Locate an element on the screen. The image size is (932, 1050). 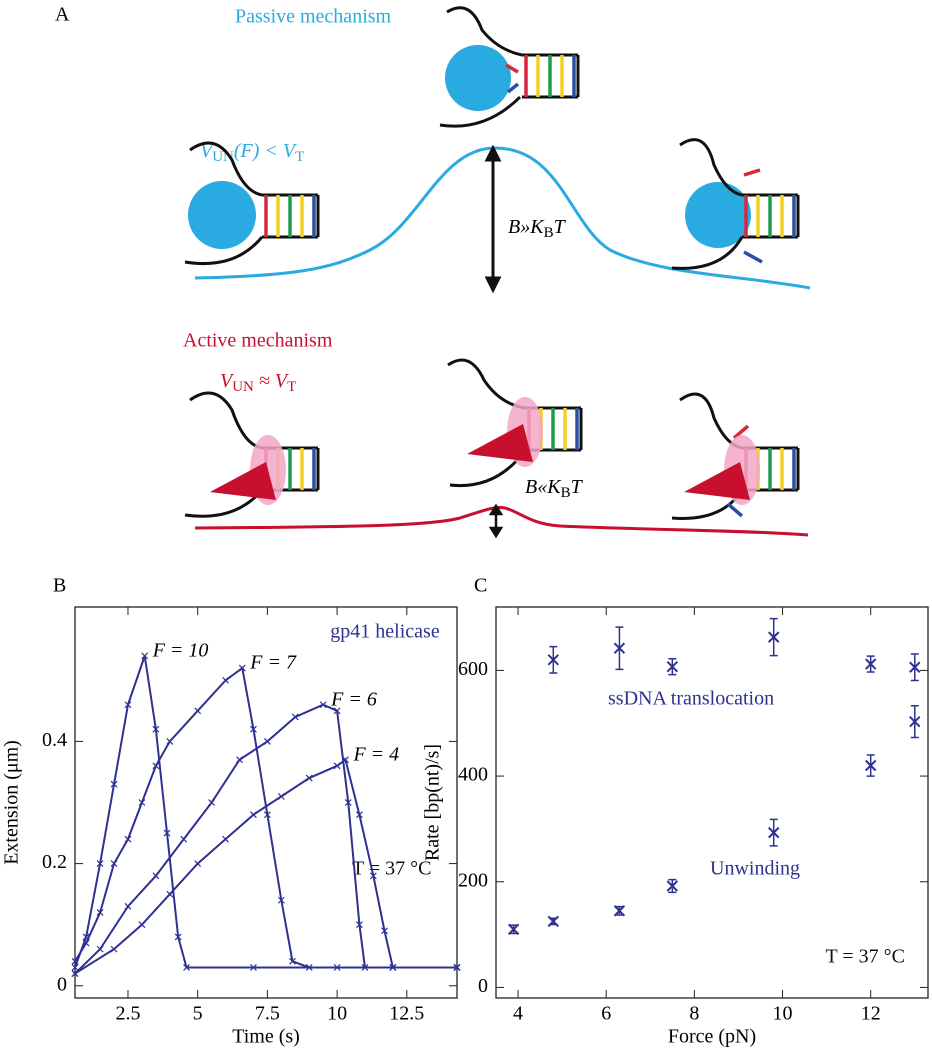
energy-landscape is located at coordinates (502, 218).